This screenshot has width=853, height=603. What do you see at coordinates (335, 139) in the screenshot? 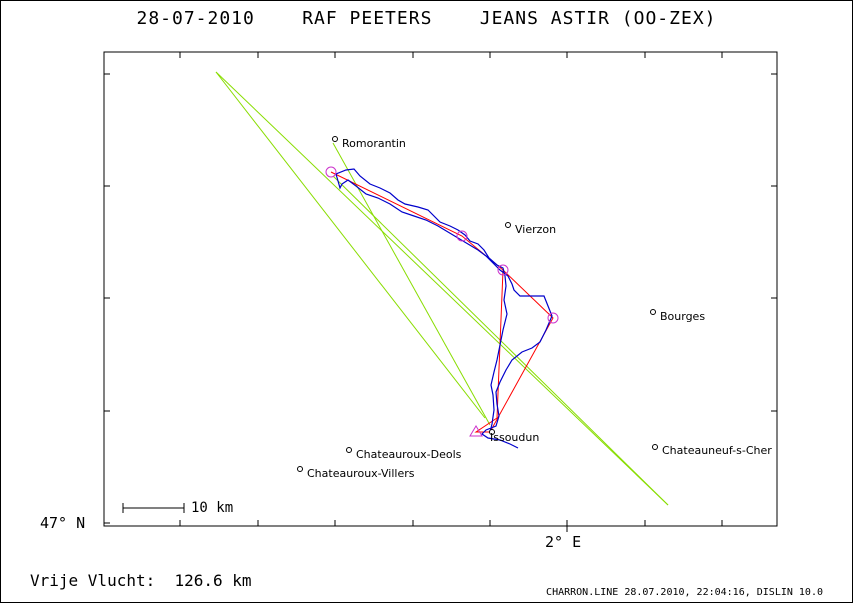
I see `town-marker-romorantin` at bounding box center [335, 139].